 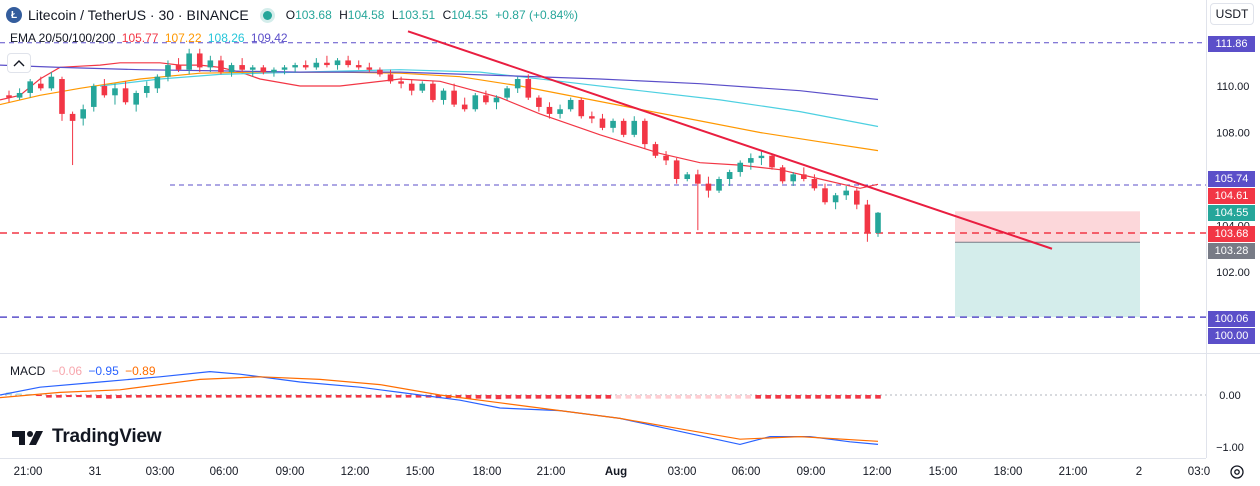 What do you see at coordinates (1199, 472) in the screenshot?
I see `time-tick-label: 03:0` at bounding box center [1199, 472].